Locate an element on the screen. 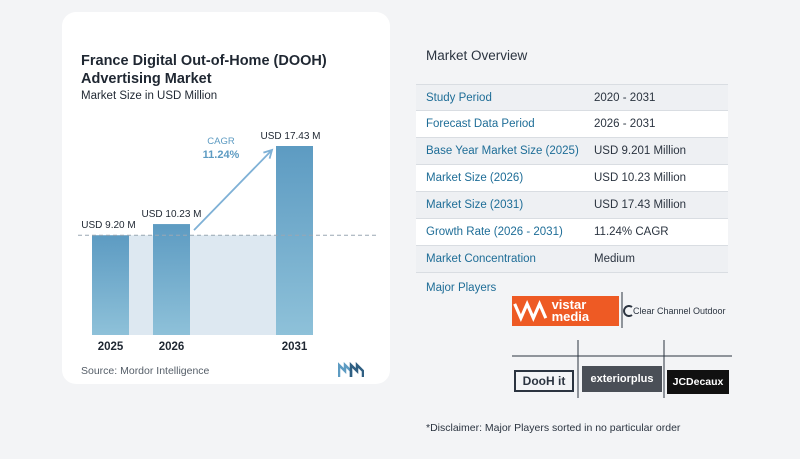  bar-2026 is located at coordinates (171, 279).